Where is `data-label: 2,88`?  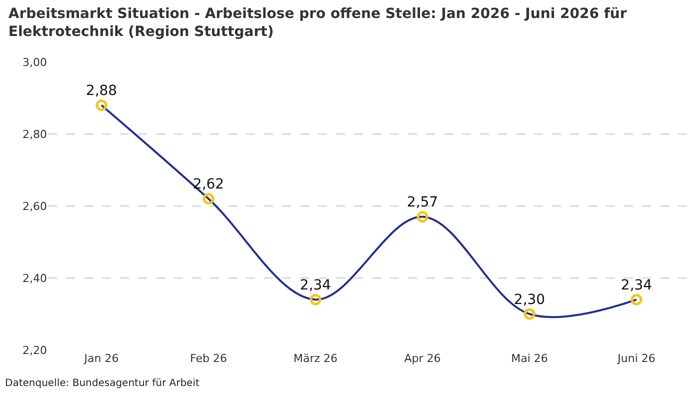
data-label: 2,88 is located at coordinates (102, 91).